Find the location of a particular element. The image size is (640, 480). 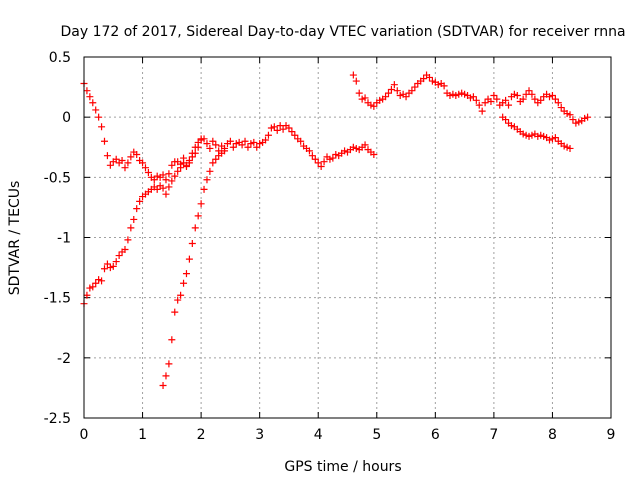

y-tick-label: -1 is located at coordinates (64, 239).